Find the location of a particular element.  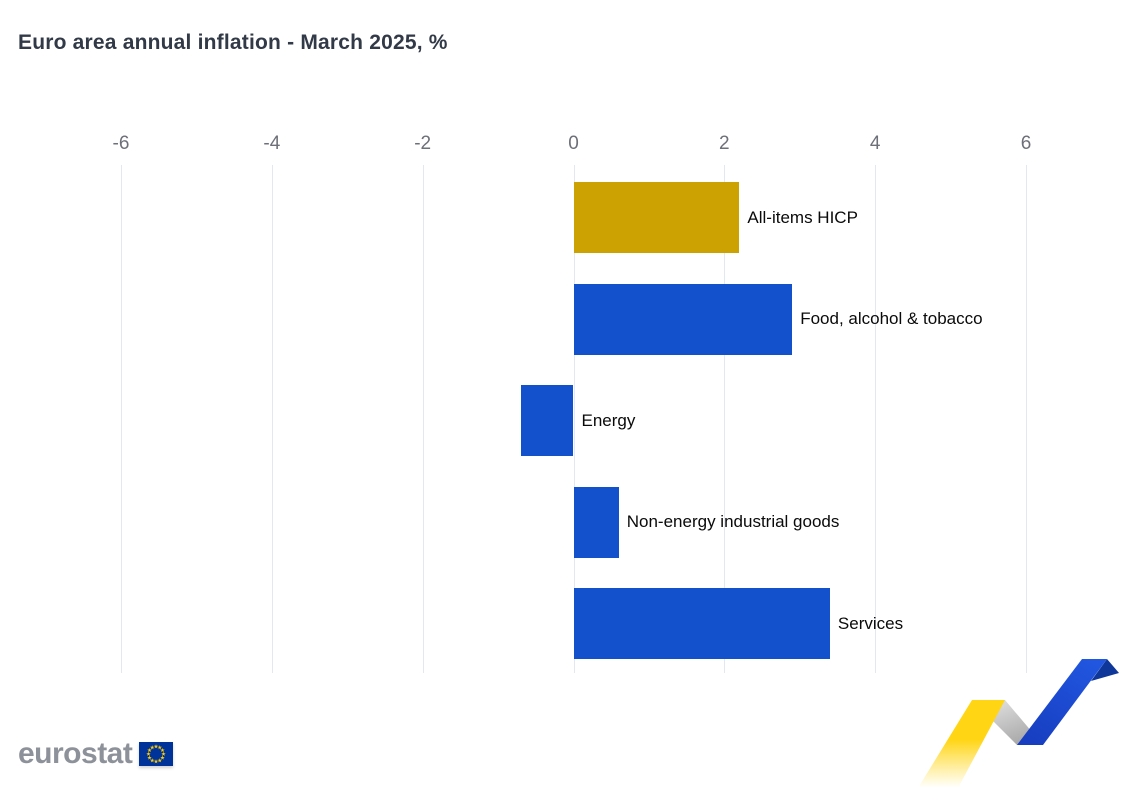

eurostat-ribbon-icon is located at coordinates (1018, 723).